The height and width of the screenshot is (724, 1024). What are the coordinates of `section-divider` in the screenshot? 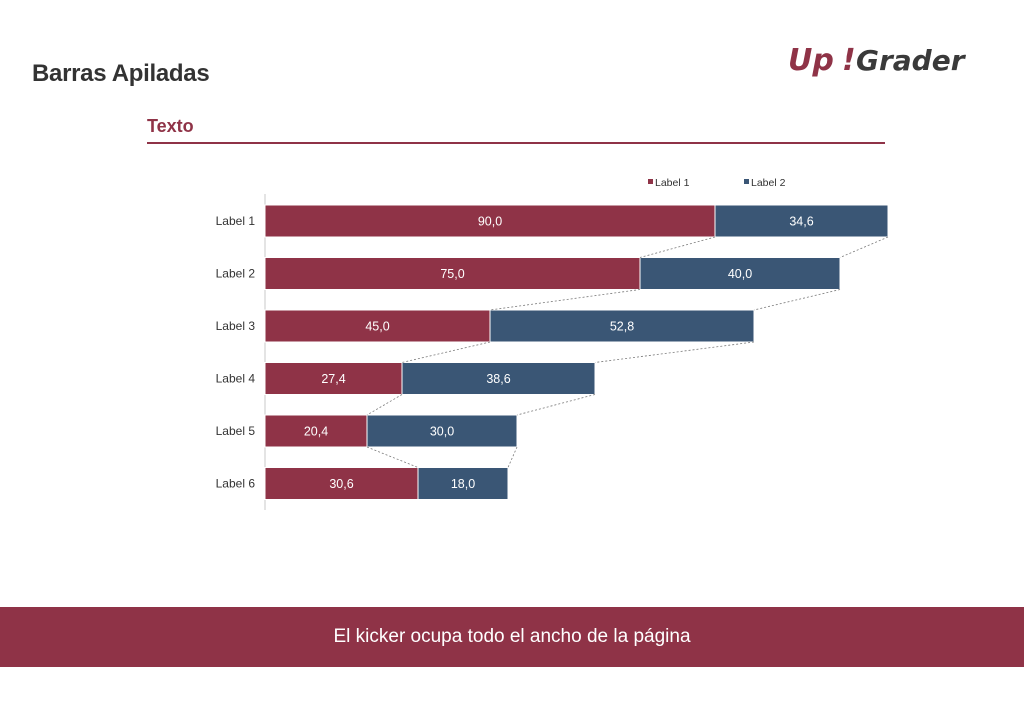 It's located at (516, 143).